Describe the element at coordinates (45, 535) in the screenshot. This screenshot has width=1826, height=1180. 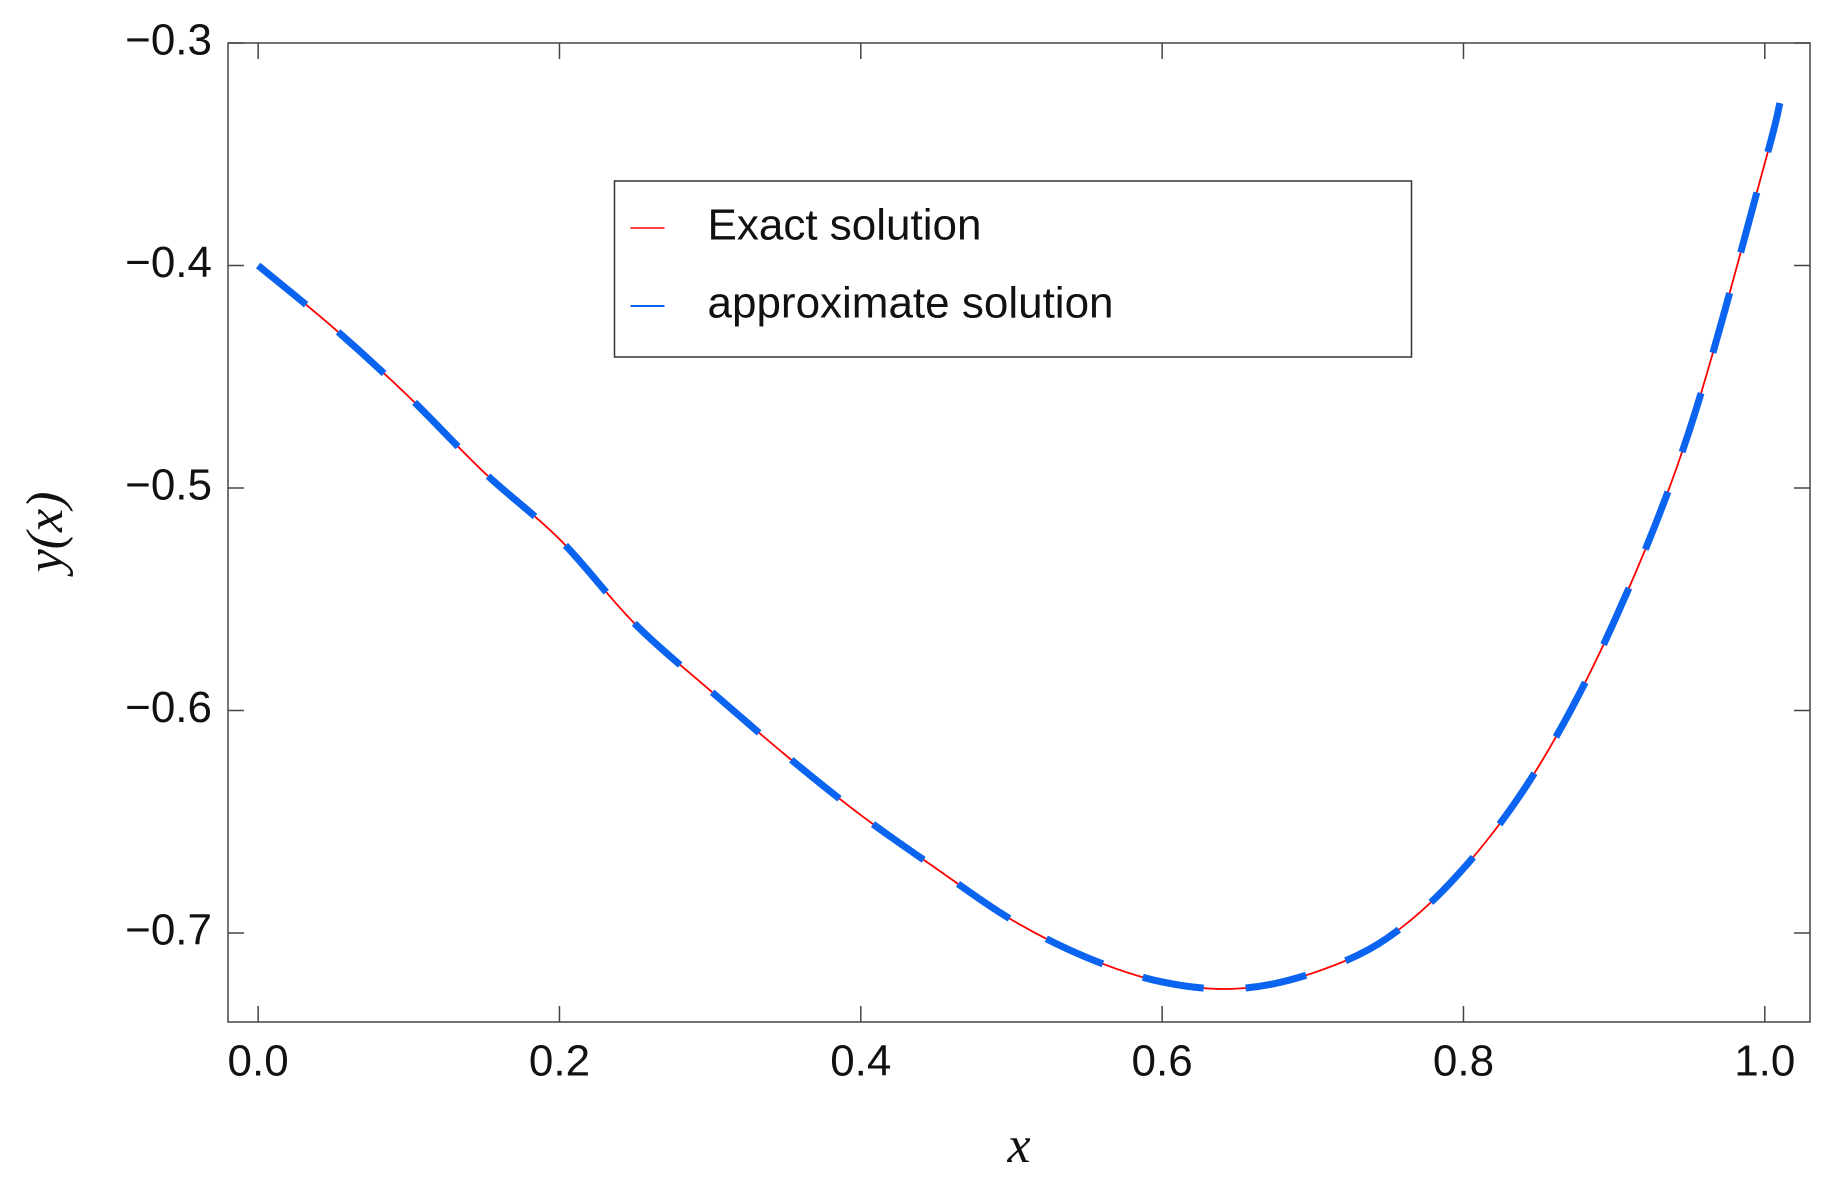
I see `y-axis-label: y(x)` at that location.